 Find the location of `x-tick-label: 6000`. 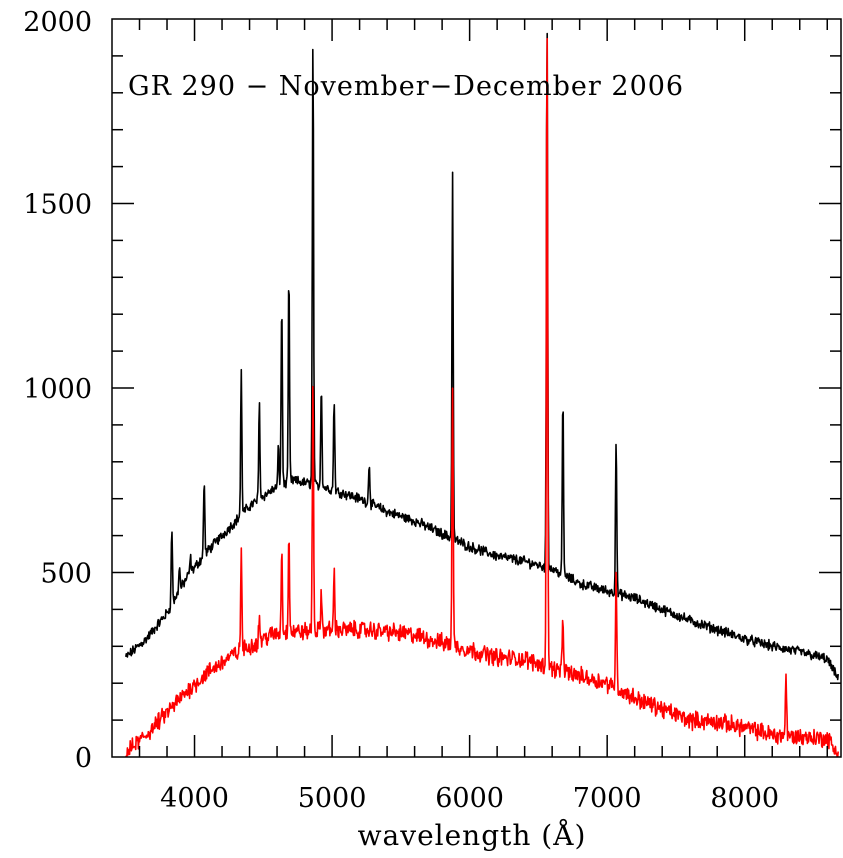

x-tick-label: 6000 is located at coordinates (469, 798).